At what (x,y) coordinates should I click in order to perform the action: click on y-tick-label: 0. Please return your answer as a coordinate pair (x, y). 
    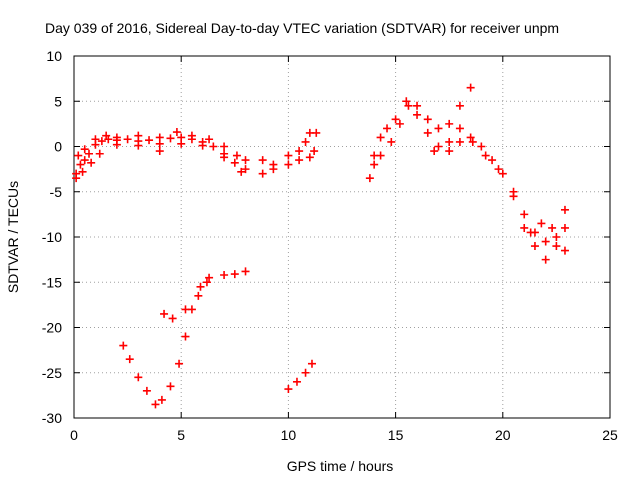
    Looking at the image, I should click on (58, 147).